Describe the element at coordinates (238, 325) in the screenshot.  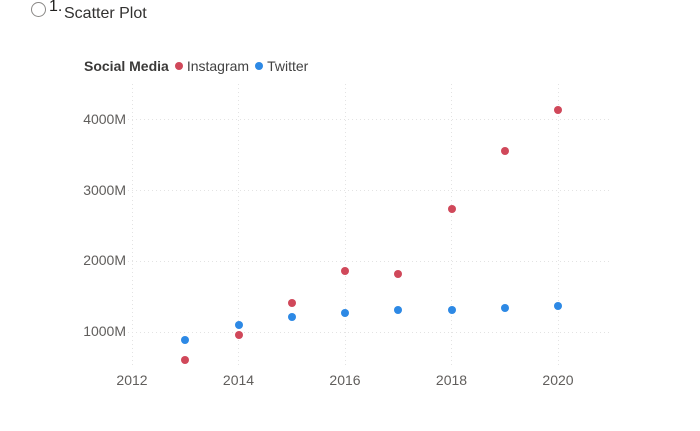
I see `scatter-point-twitter-2014` at that location.